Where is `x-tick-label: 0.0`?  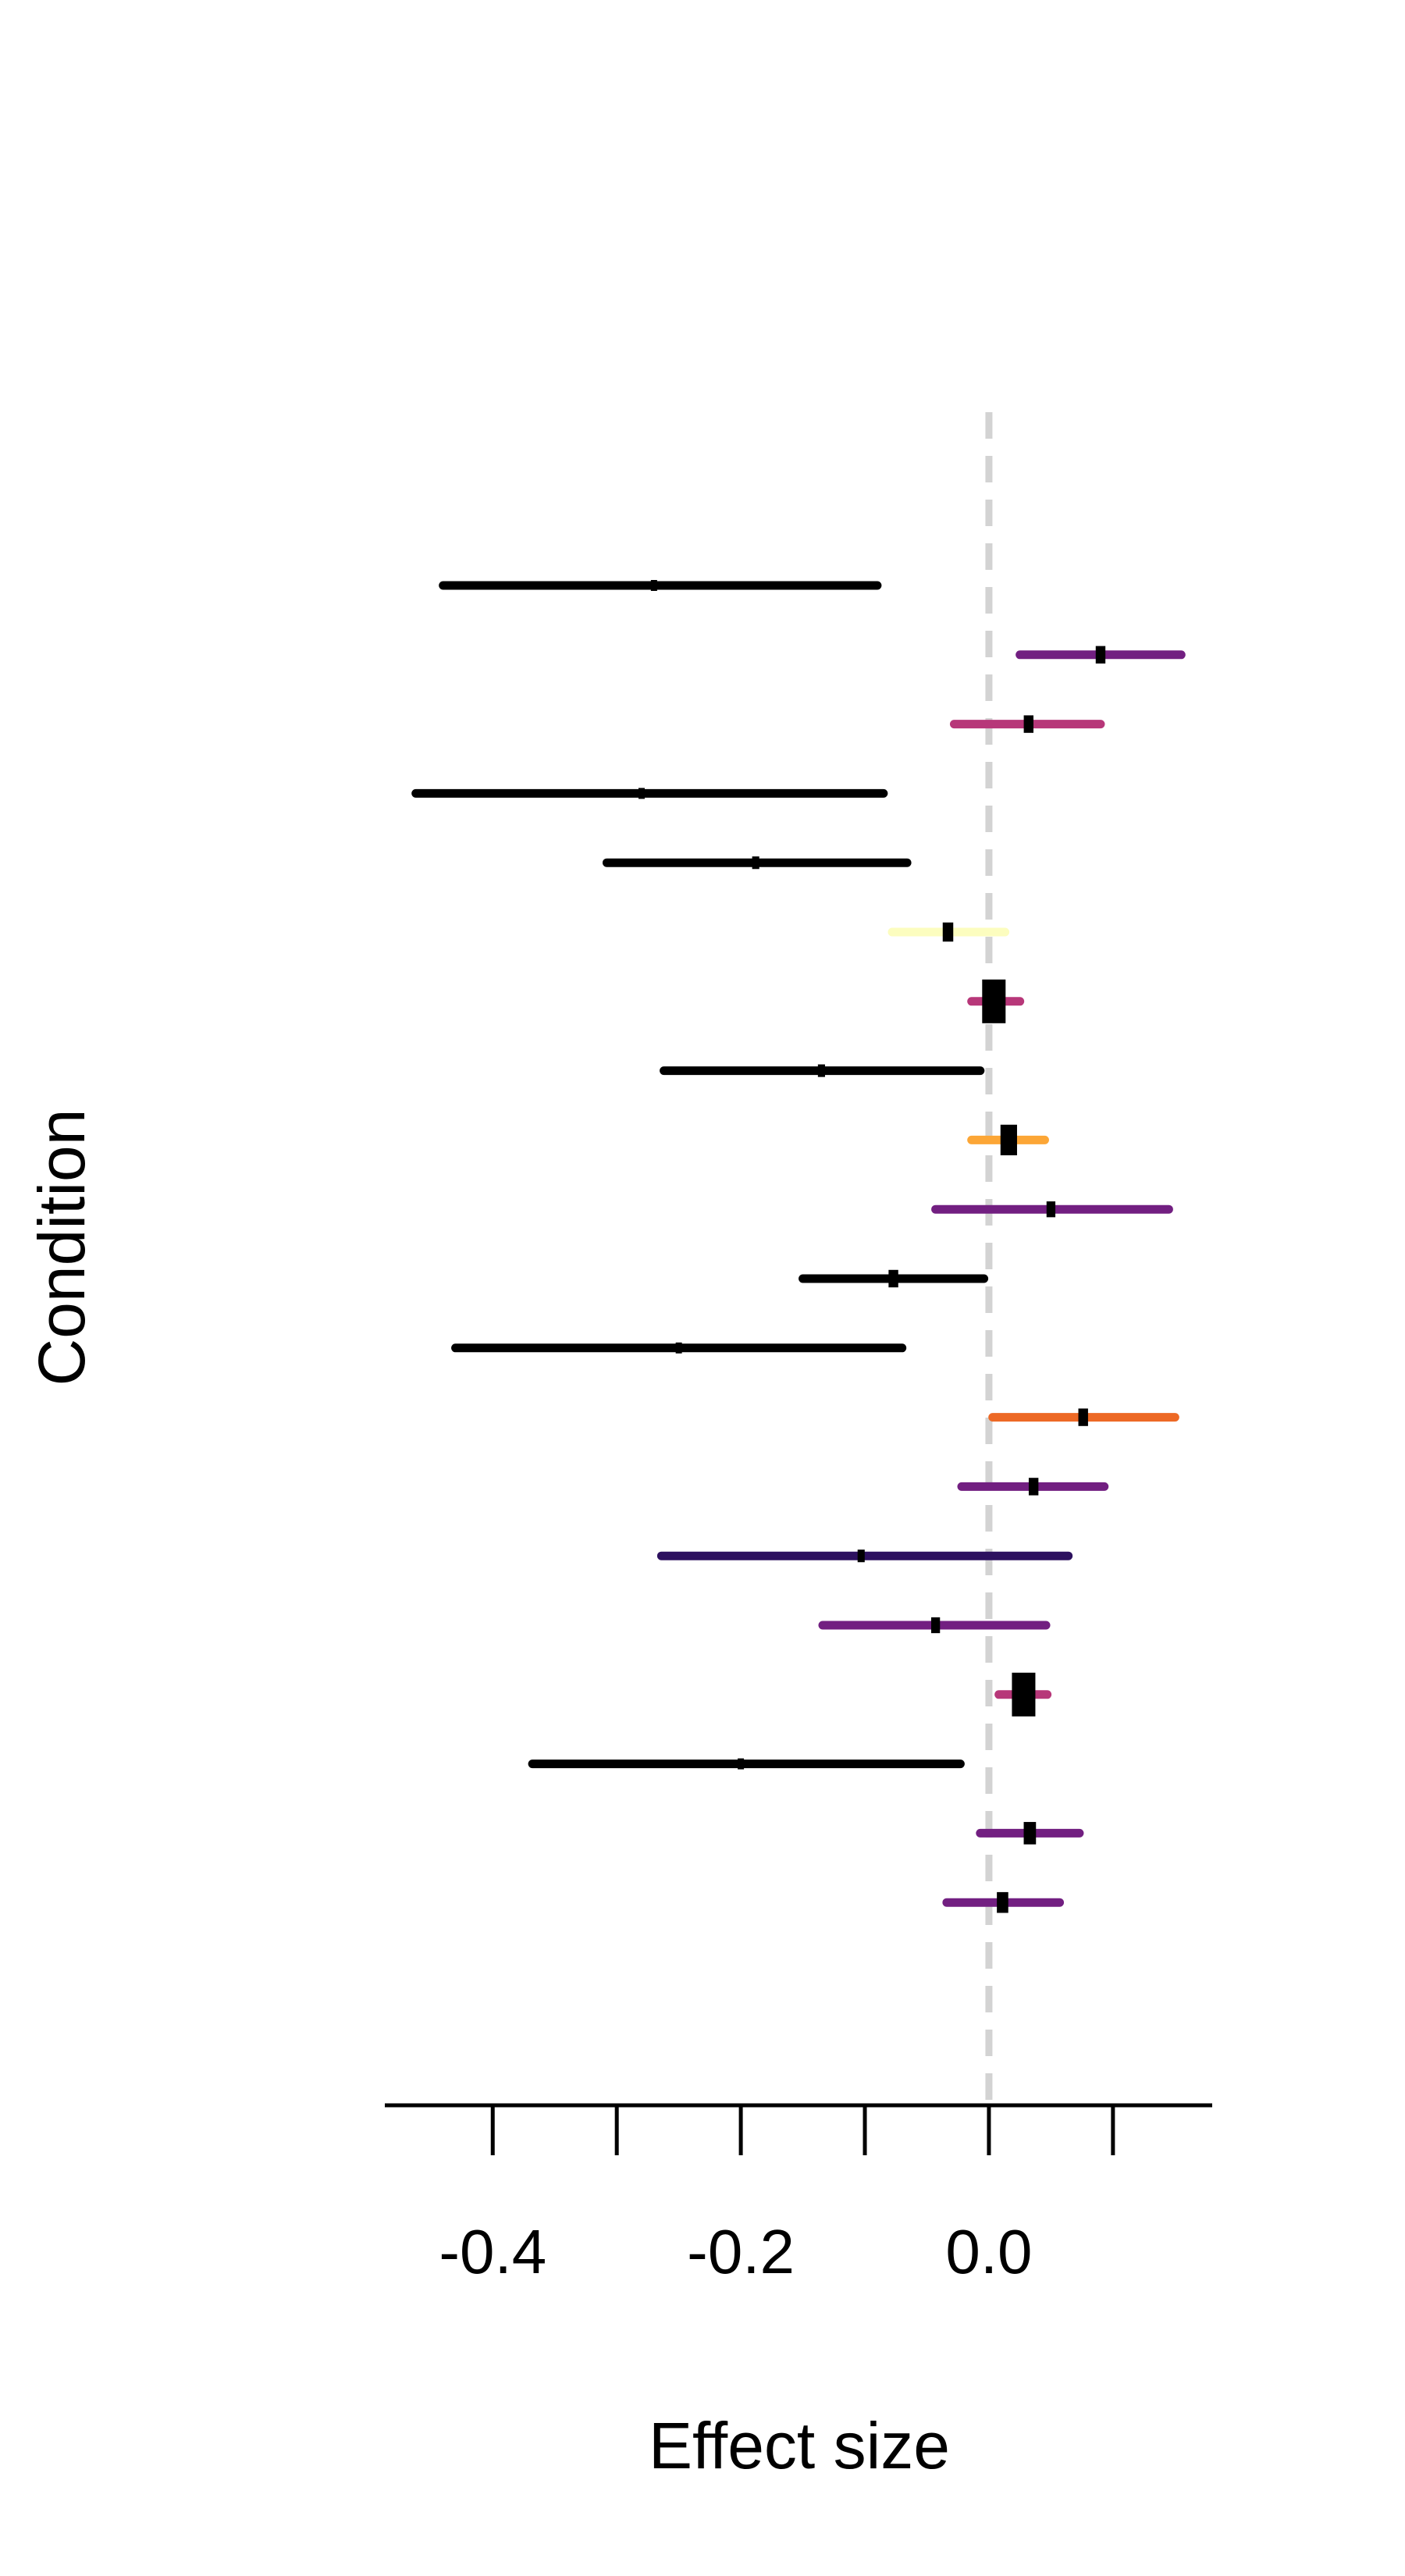
x-tick-label: 0.0 is located at coordinates (988, 2251).